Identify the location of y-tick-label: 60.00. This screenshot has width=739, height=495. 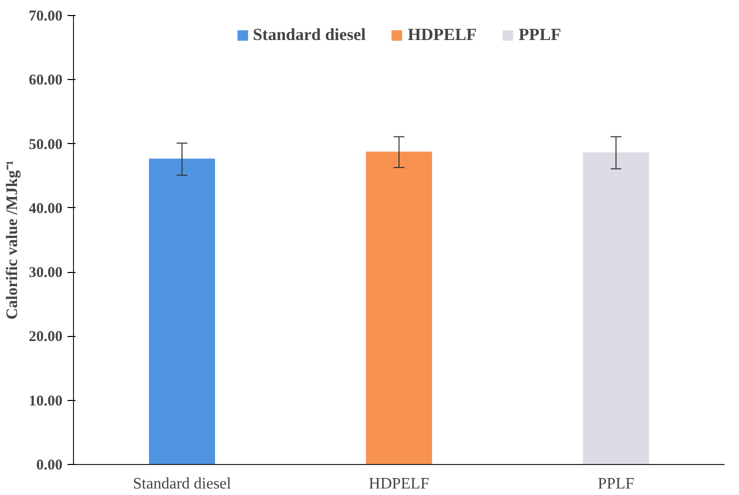
(45, 80).